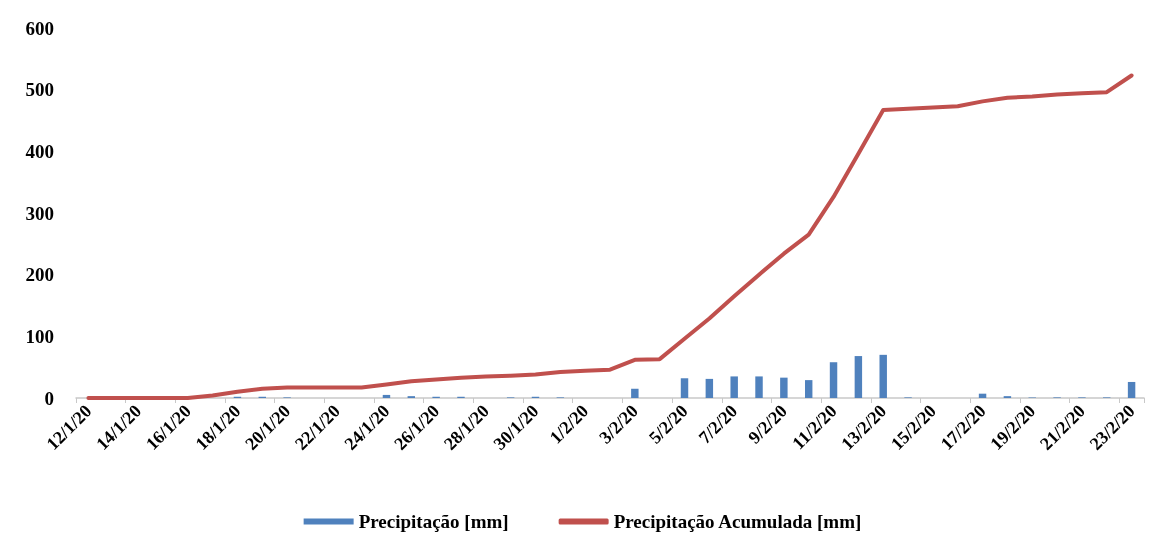 The height and width of the screenshot is (545, 1170). Describe the element at coordinates (737, 521) in the screenshot. I see `legend-label: Precipitação Acumulada [mm]` at that location.